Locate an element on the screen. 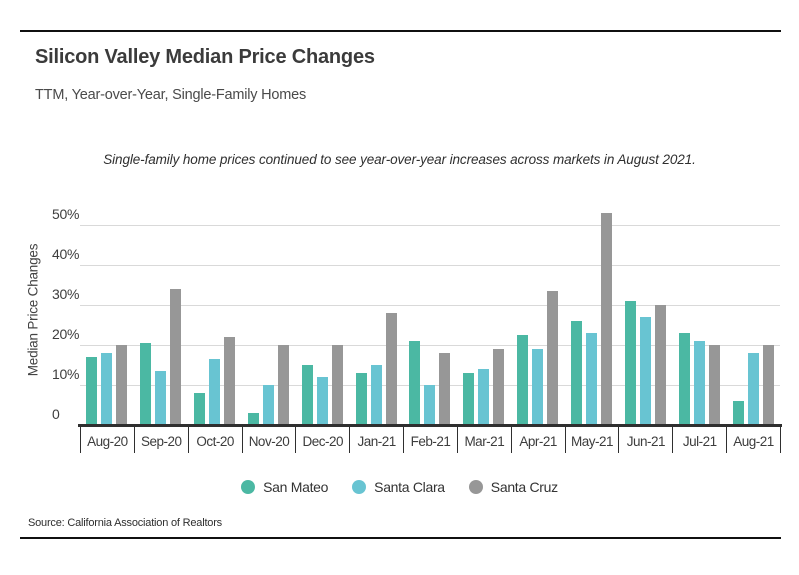 This screenshot has width=799, height=575. y-tick-label-30: 30% is located at coordinates (66, 294).